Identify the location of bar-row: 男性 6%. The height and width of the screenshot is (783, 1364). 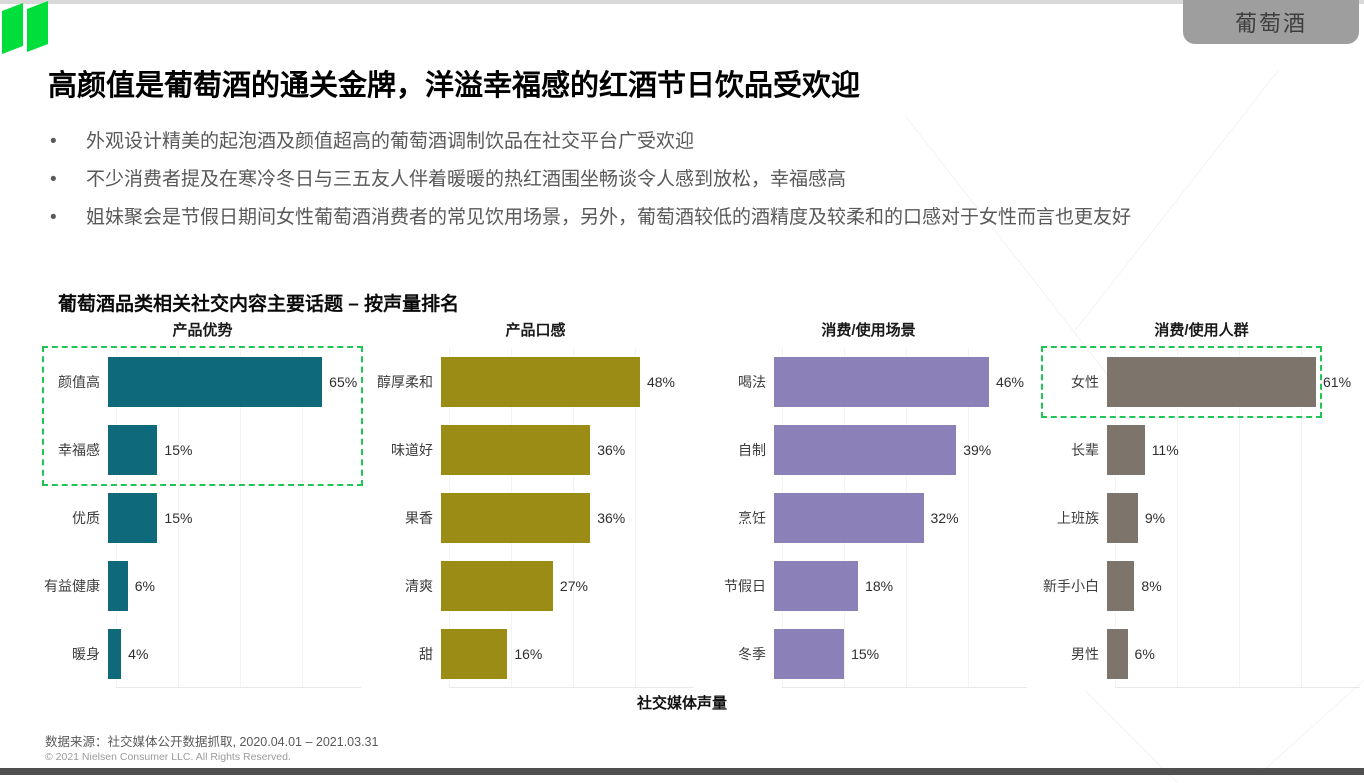
(1201, 654).